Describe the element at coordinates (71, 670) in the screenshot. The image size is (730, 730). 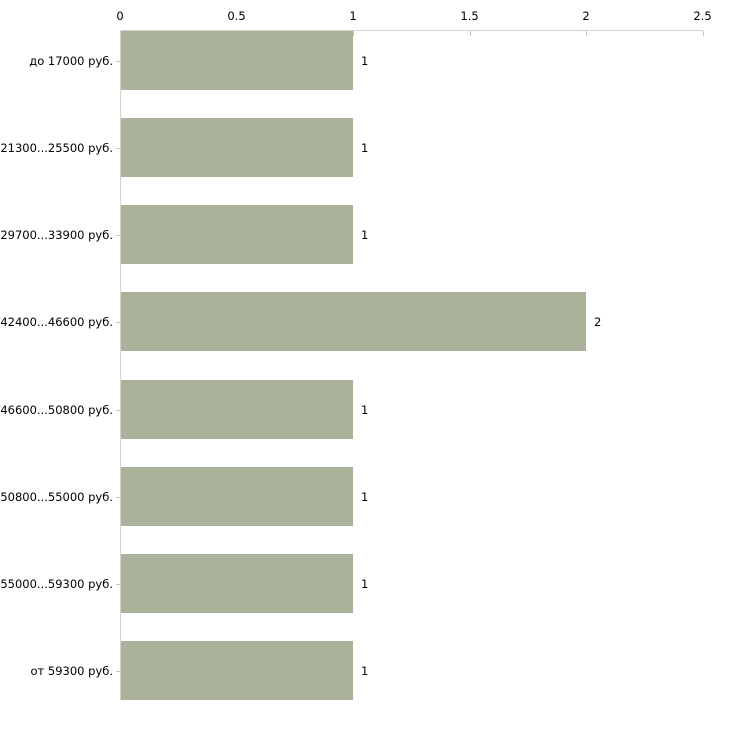
I see `category-label: от 59300 руб.` at that location.